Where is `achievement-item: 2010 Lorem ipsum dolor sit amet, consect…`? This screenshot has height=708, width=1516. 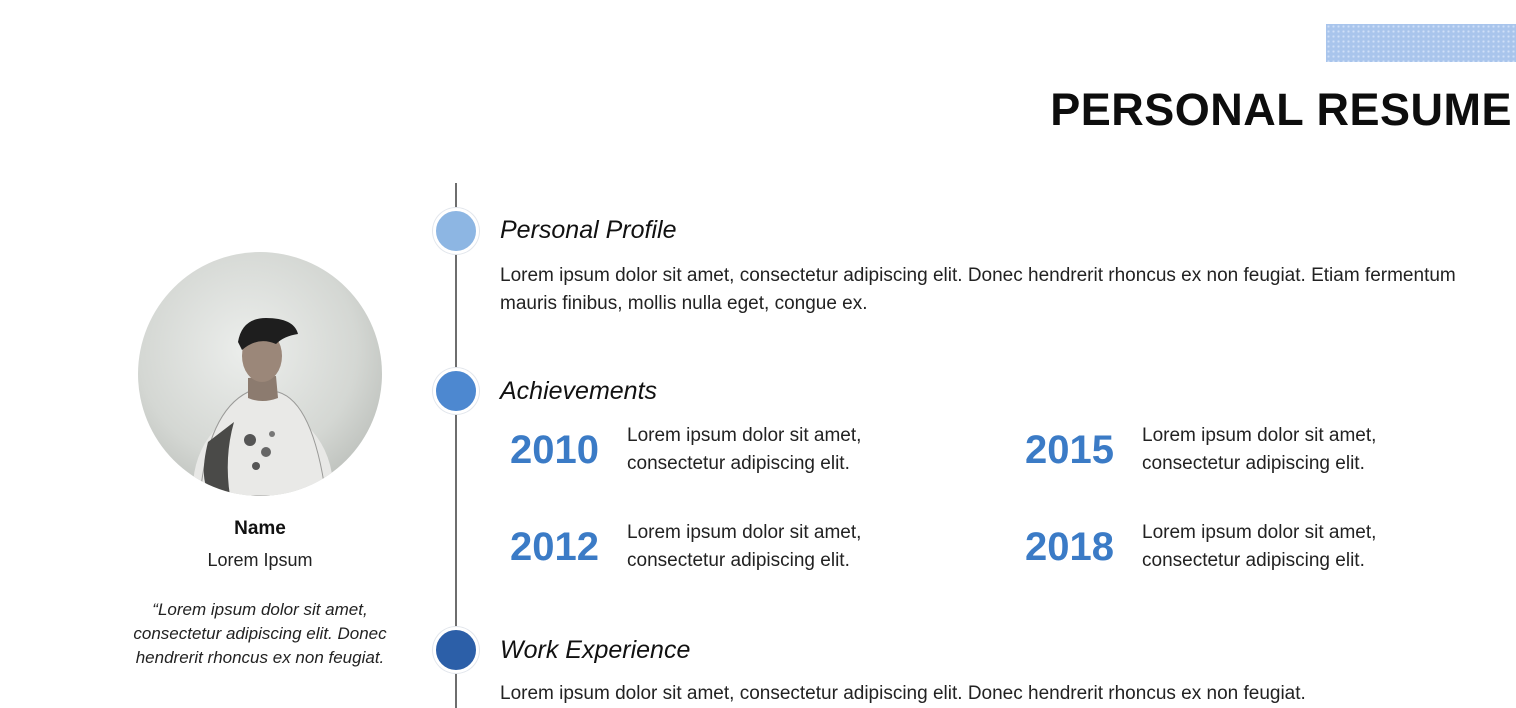
achievement-item: 2010 Lorem ipsum dolor sit amet, consect… is located at coordinates (728, 450).